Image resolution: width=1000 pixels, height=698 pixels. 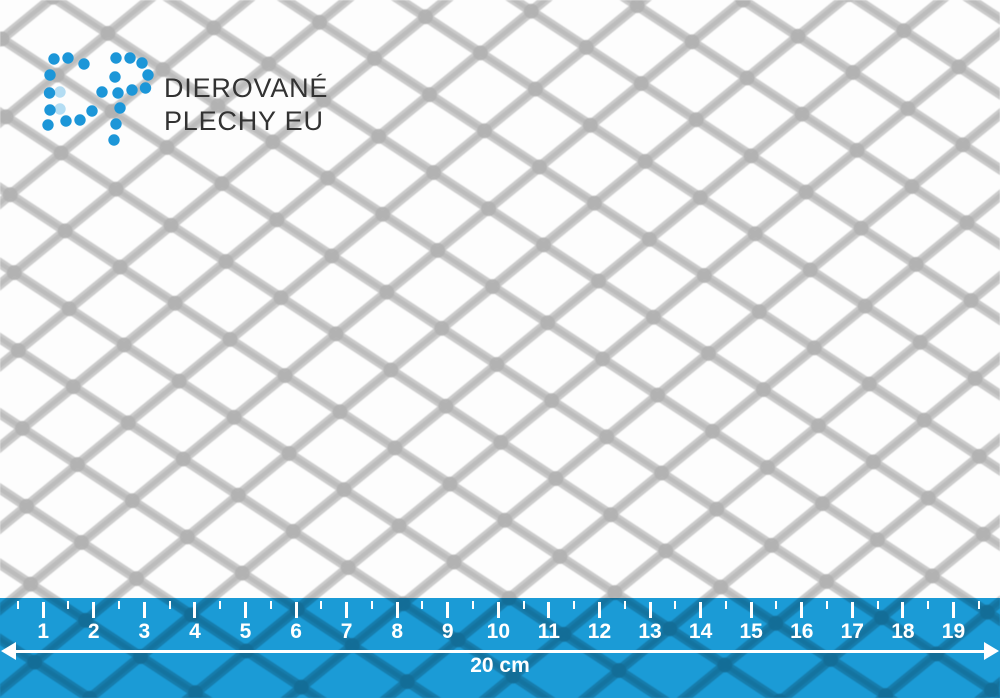 What do you see at coordinates (500, 651) in the screenshot?
I see `ruler-arrow-line` at bounding box center [500, 651].